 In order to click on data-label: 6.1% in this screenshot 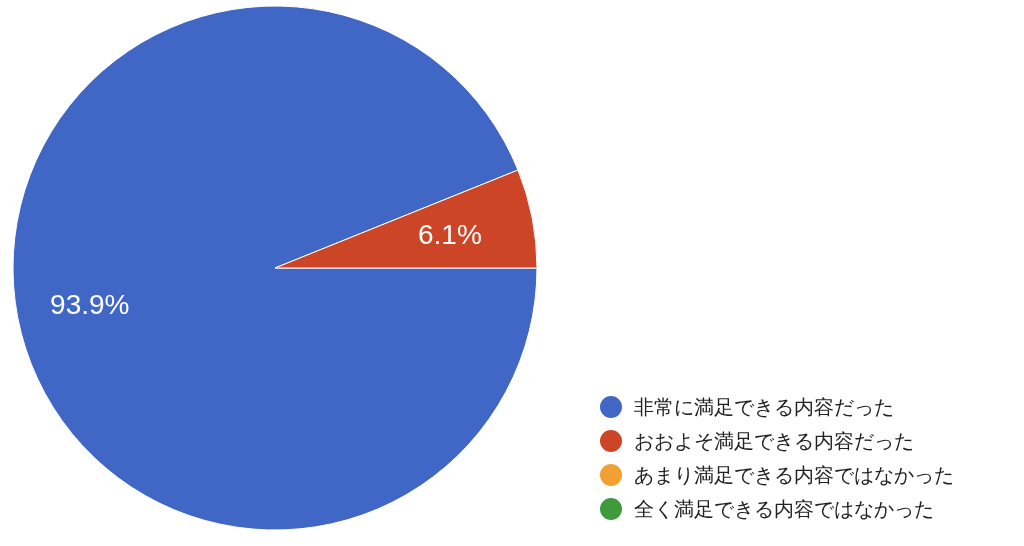, I will do `click(449, 235)`.